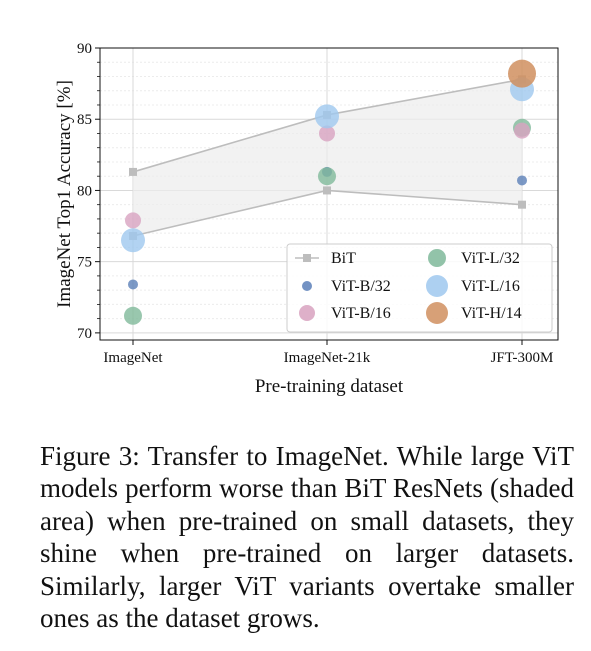  Describe the element at coordinates (491, 313) in the screenshot. I see `legend-label: ViT-H/14` at that location.